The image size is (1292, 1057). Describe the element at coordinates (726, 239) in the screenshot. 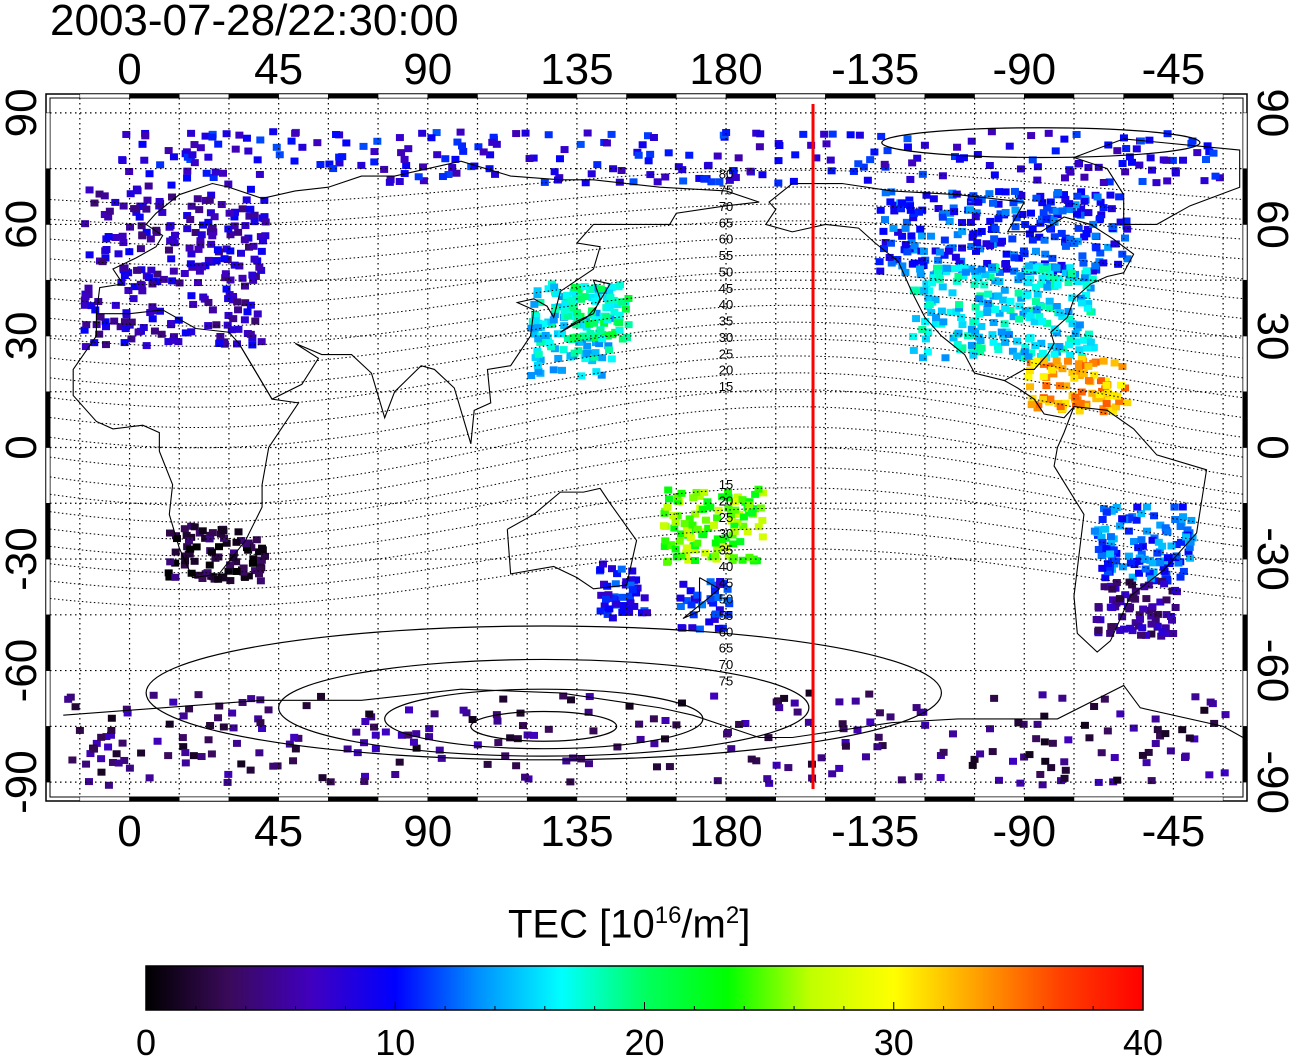

I see `contour-label: 60` at that location.